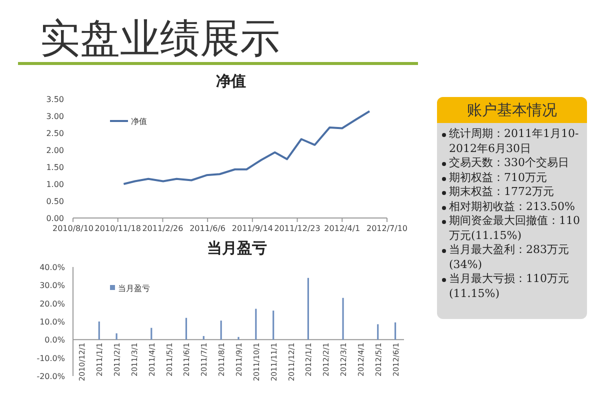 The height and width of the screenshot is (394, 600). I want to click on text: 期末权益：1772万元, so click(501, 192).